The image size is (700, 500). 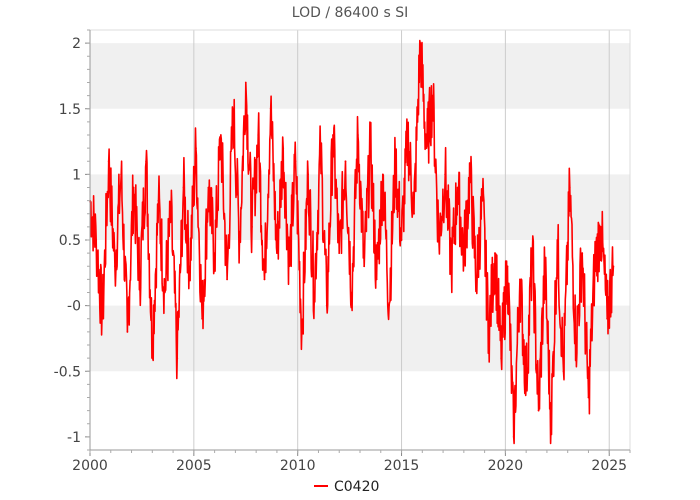 I want to click on x-tick-label: 2020, so click(x=506, y=466).